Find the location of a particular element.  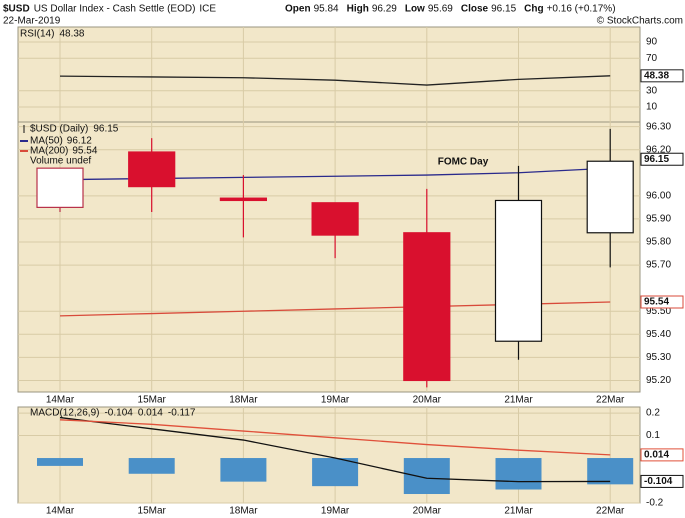

y-tick-label: 96.30 is located at coordinates (658, 126).